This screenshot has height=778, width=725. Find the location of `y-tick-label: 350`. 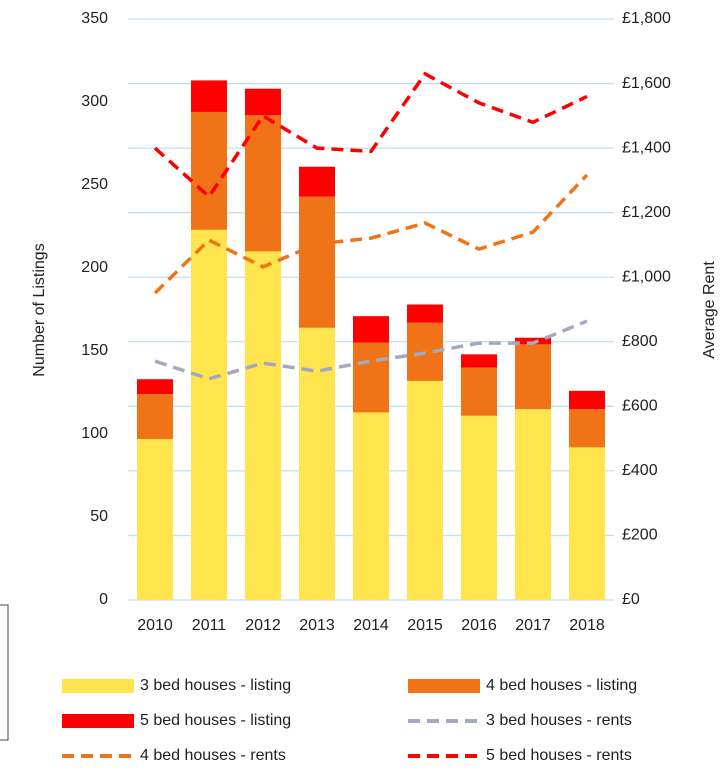

y-tick-label: 350 is located at coordinates (94, 18).